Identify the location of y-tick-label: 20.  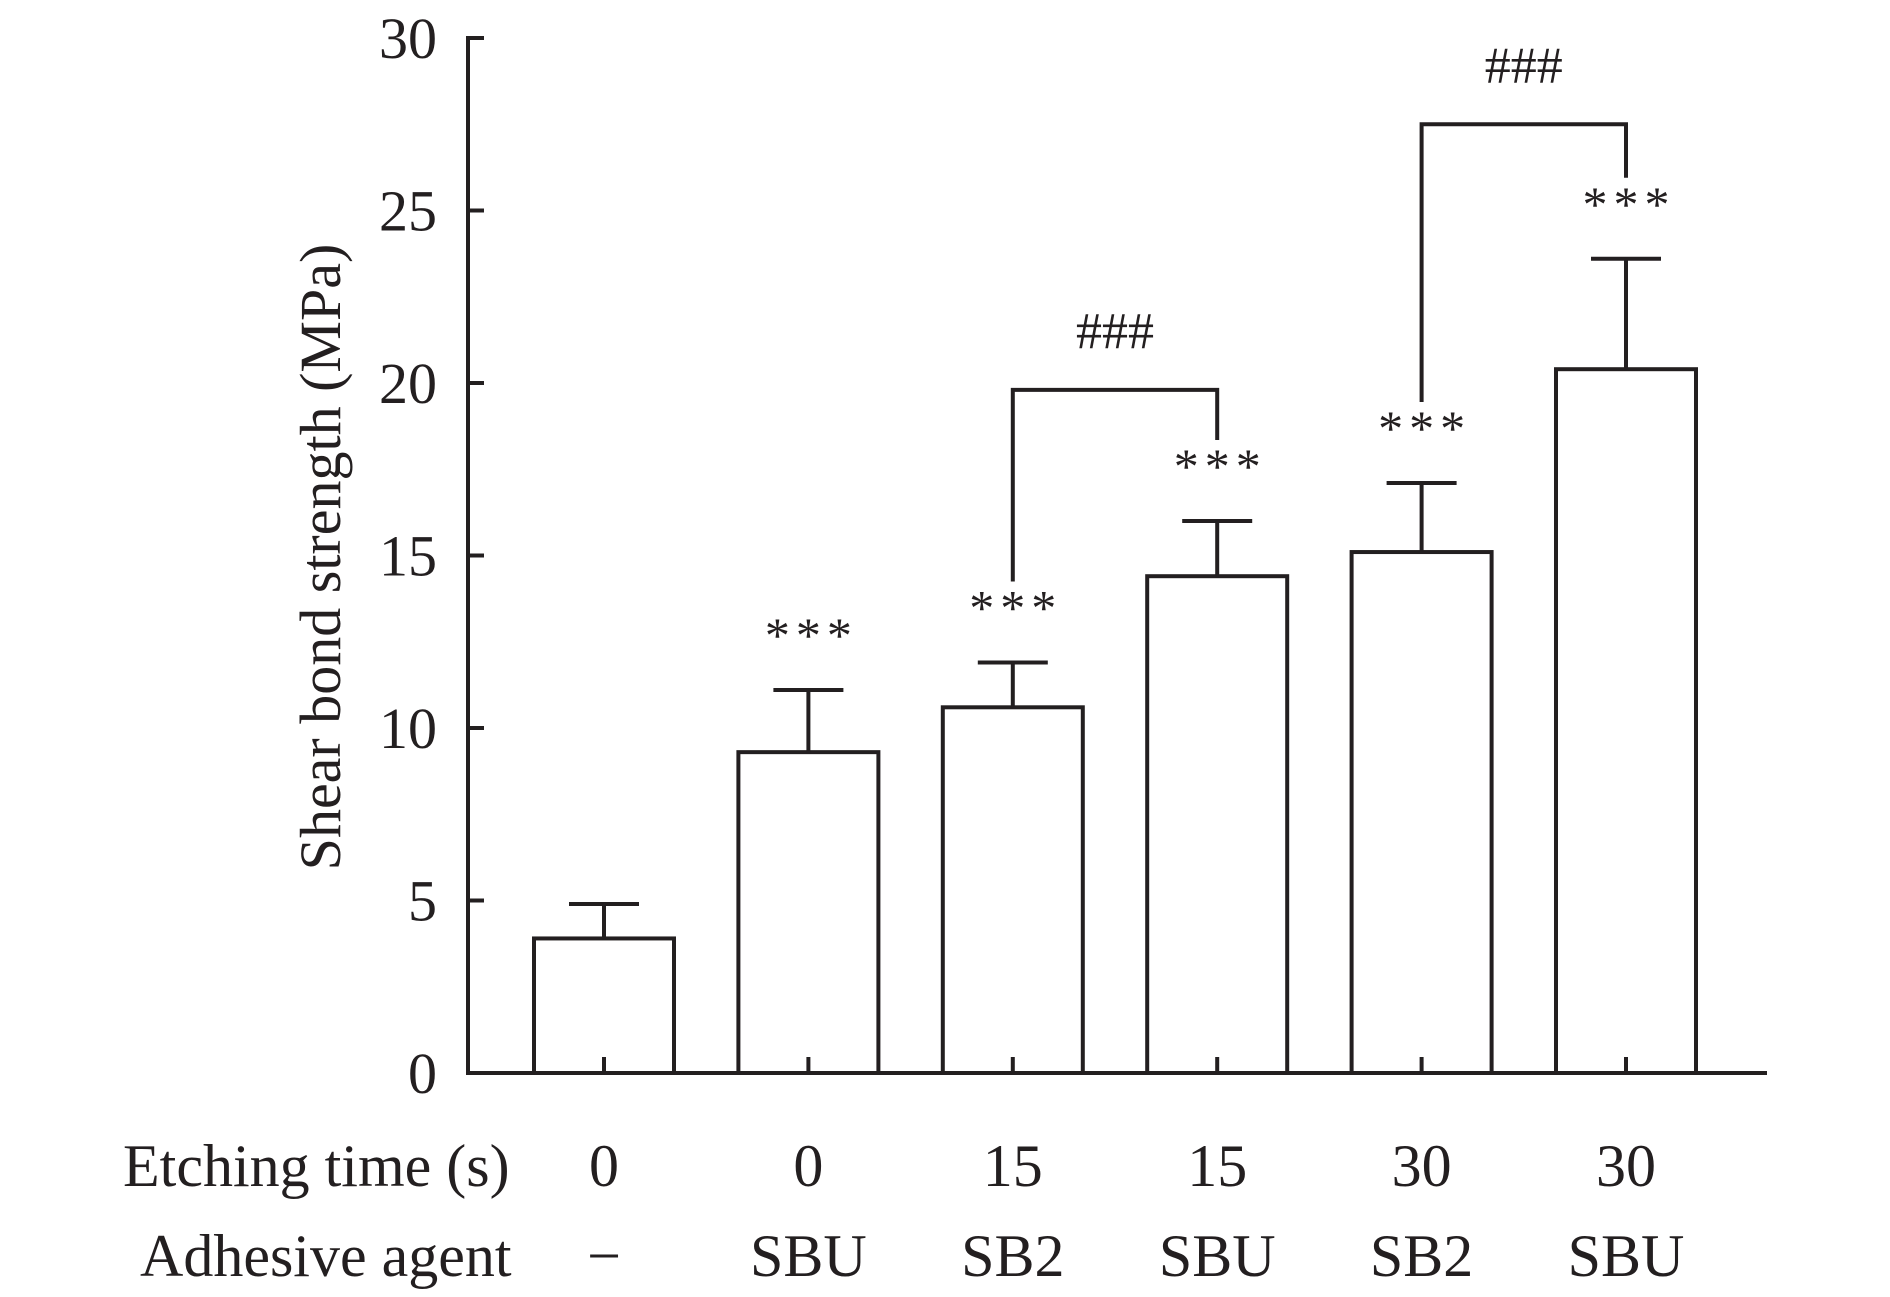
(408, 383).